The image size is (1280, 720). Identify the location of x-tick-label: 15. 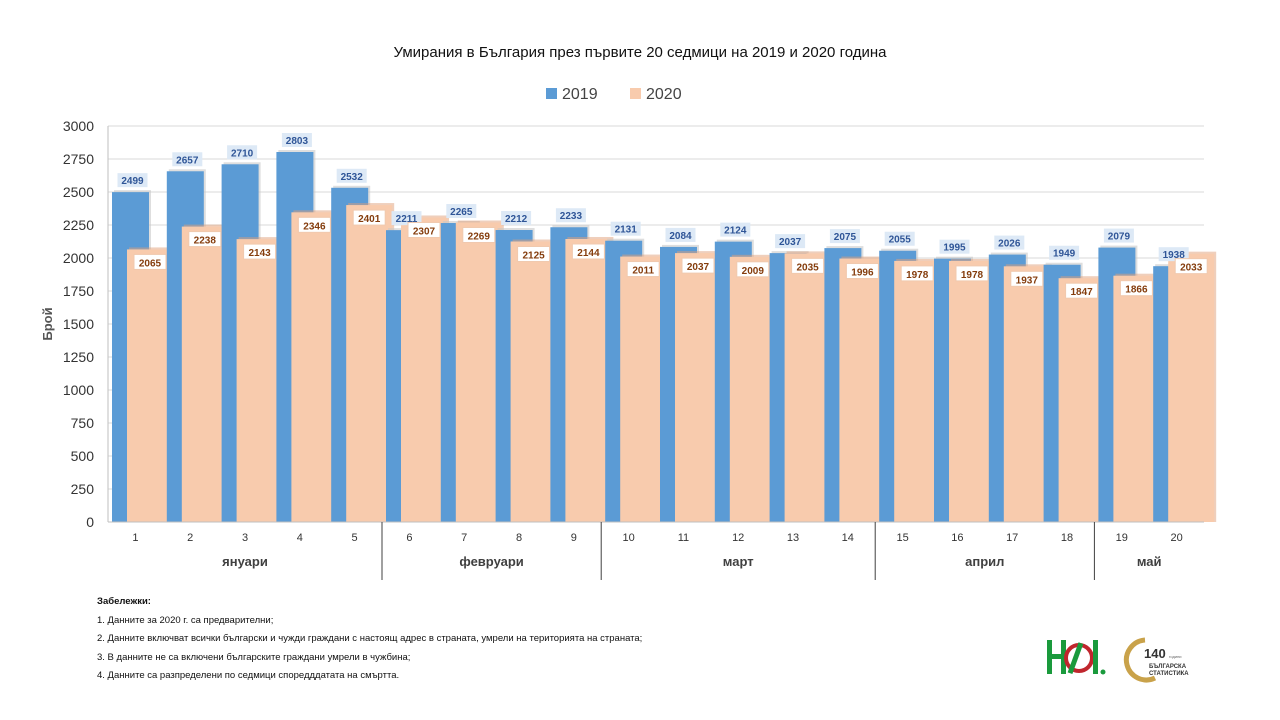
(902, 538).